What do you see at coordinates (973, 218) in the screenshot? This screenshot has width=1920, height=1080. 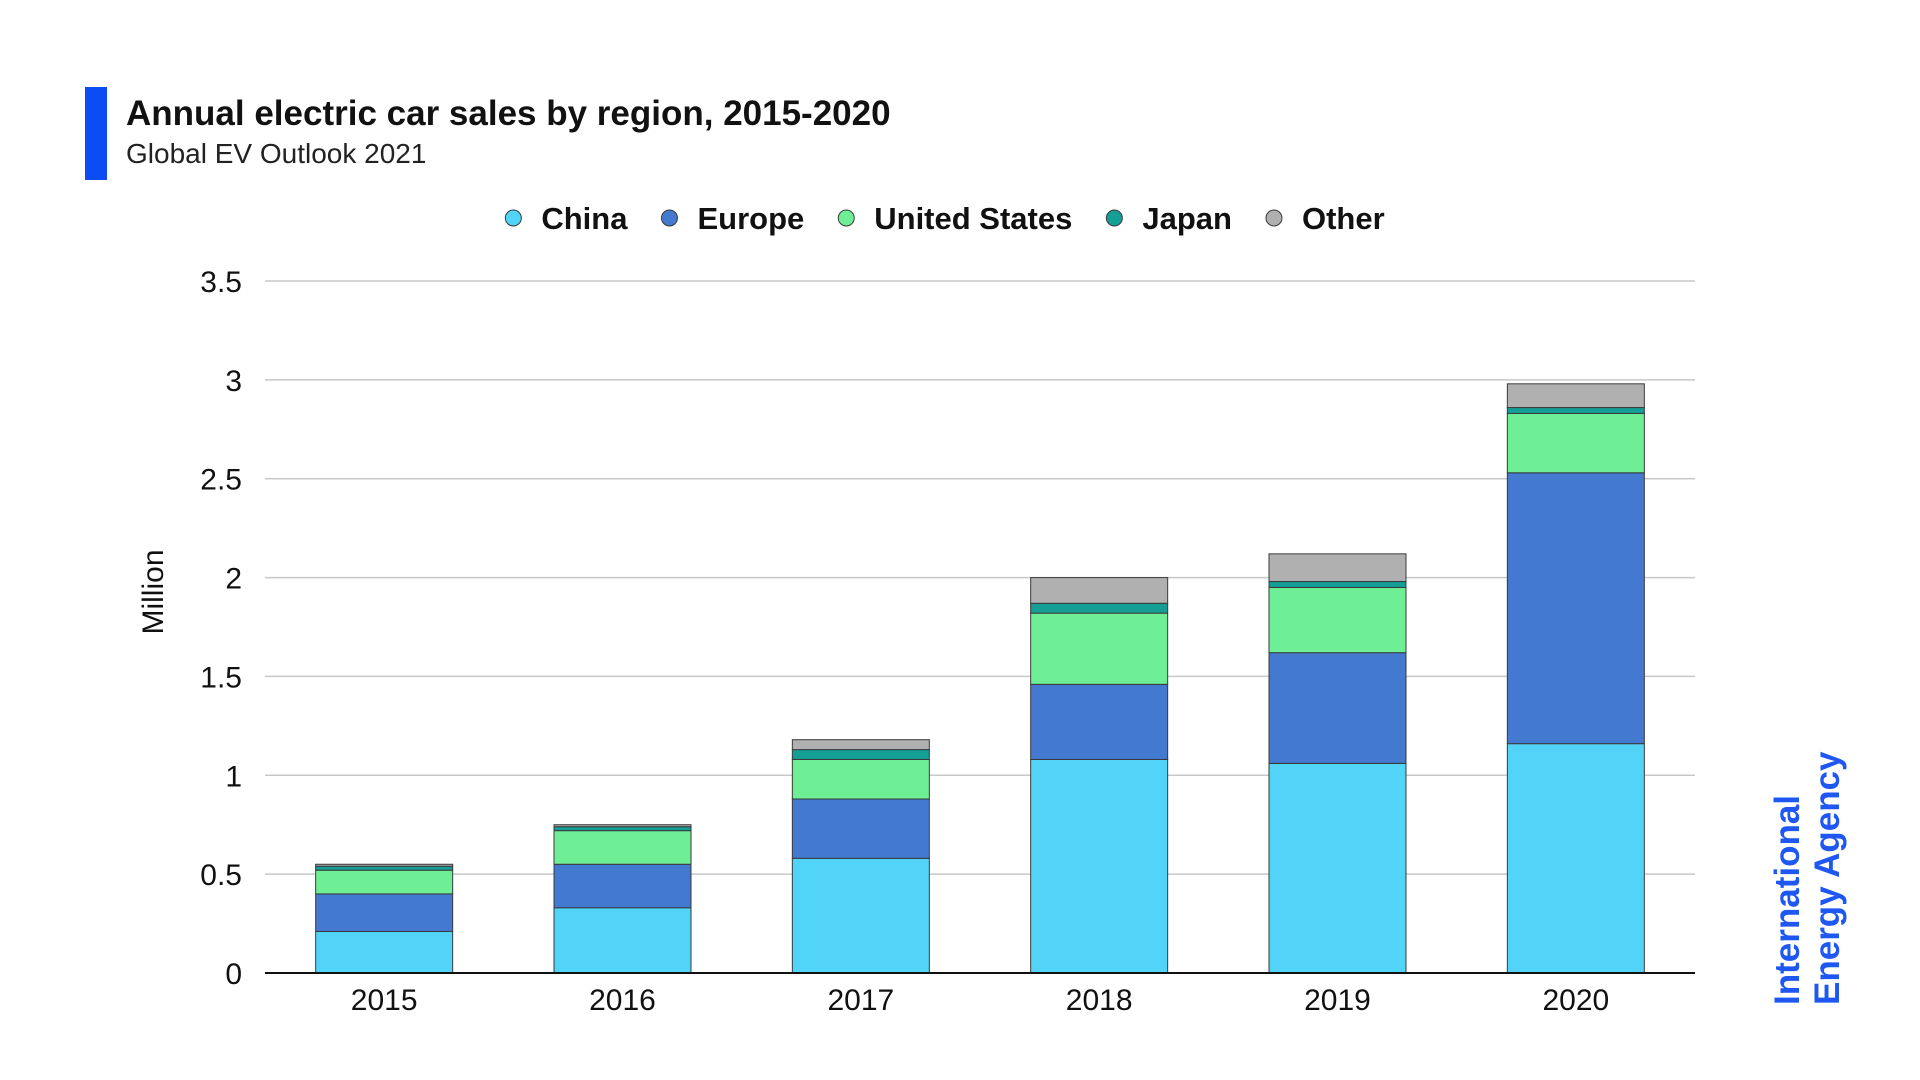 I see `legend-label: United States` at bounding box center [973, 218].